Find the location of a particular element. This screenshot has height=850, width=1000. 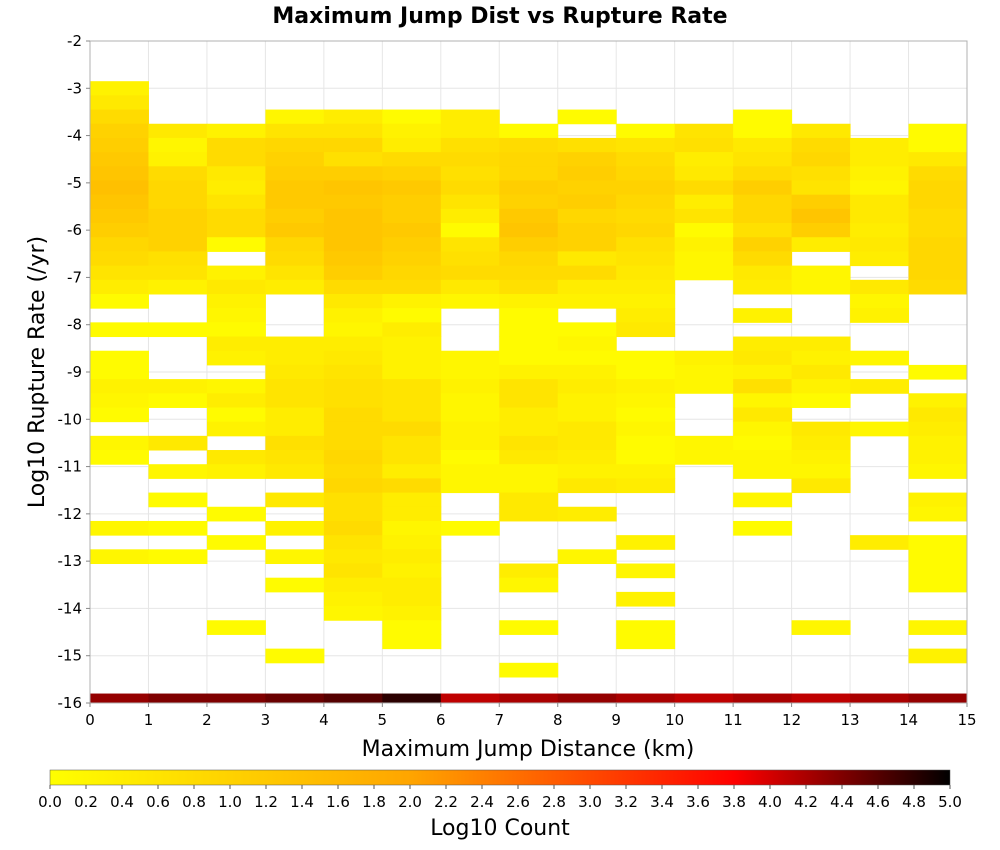

y-tick-label: -6 is located at coordinates (74, 230).